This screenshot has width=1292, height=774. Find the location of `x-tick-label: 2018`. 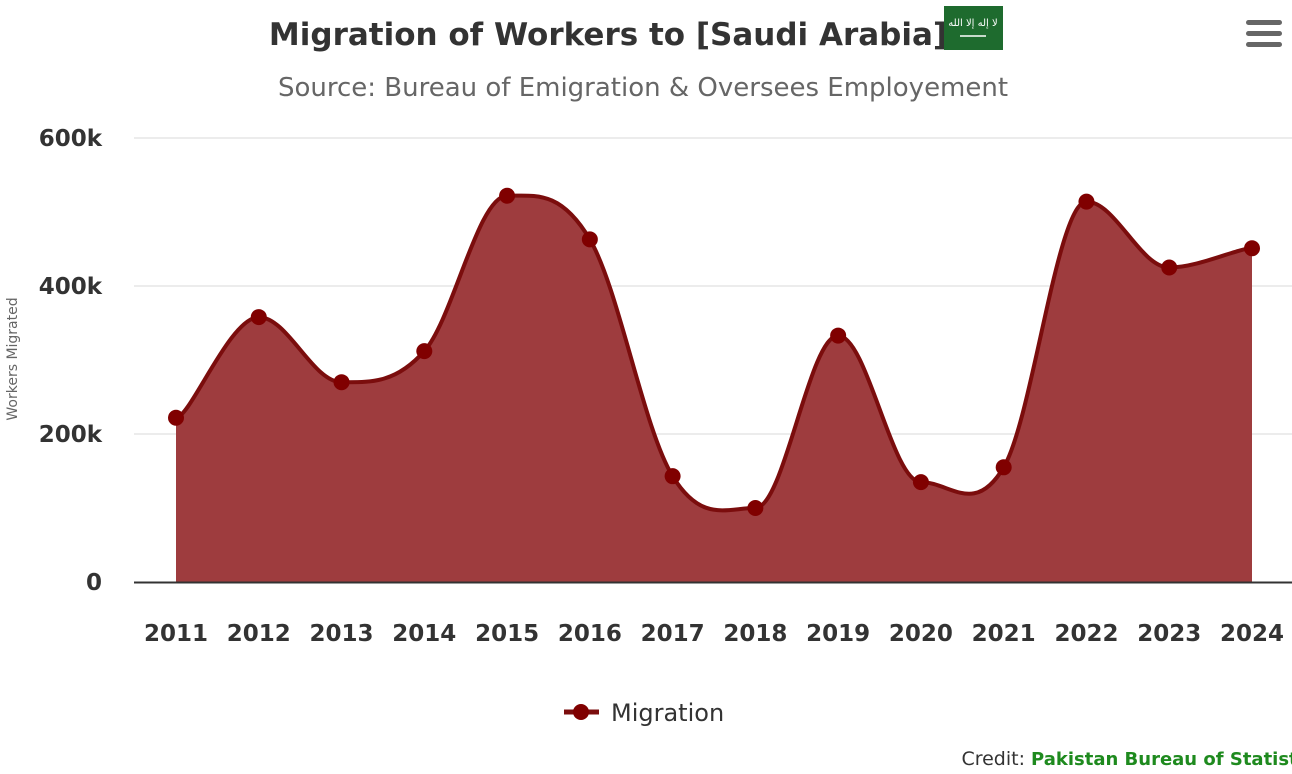

x-tick-label: 2018 is located at coordinates (755, 634).